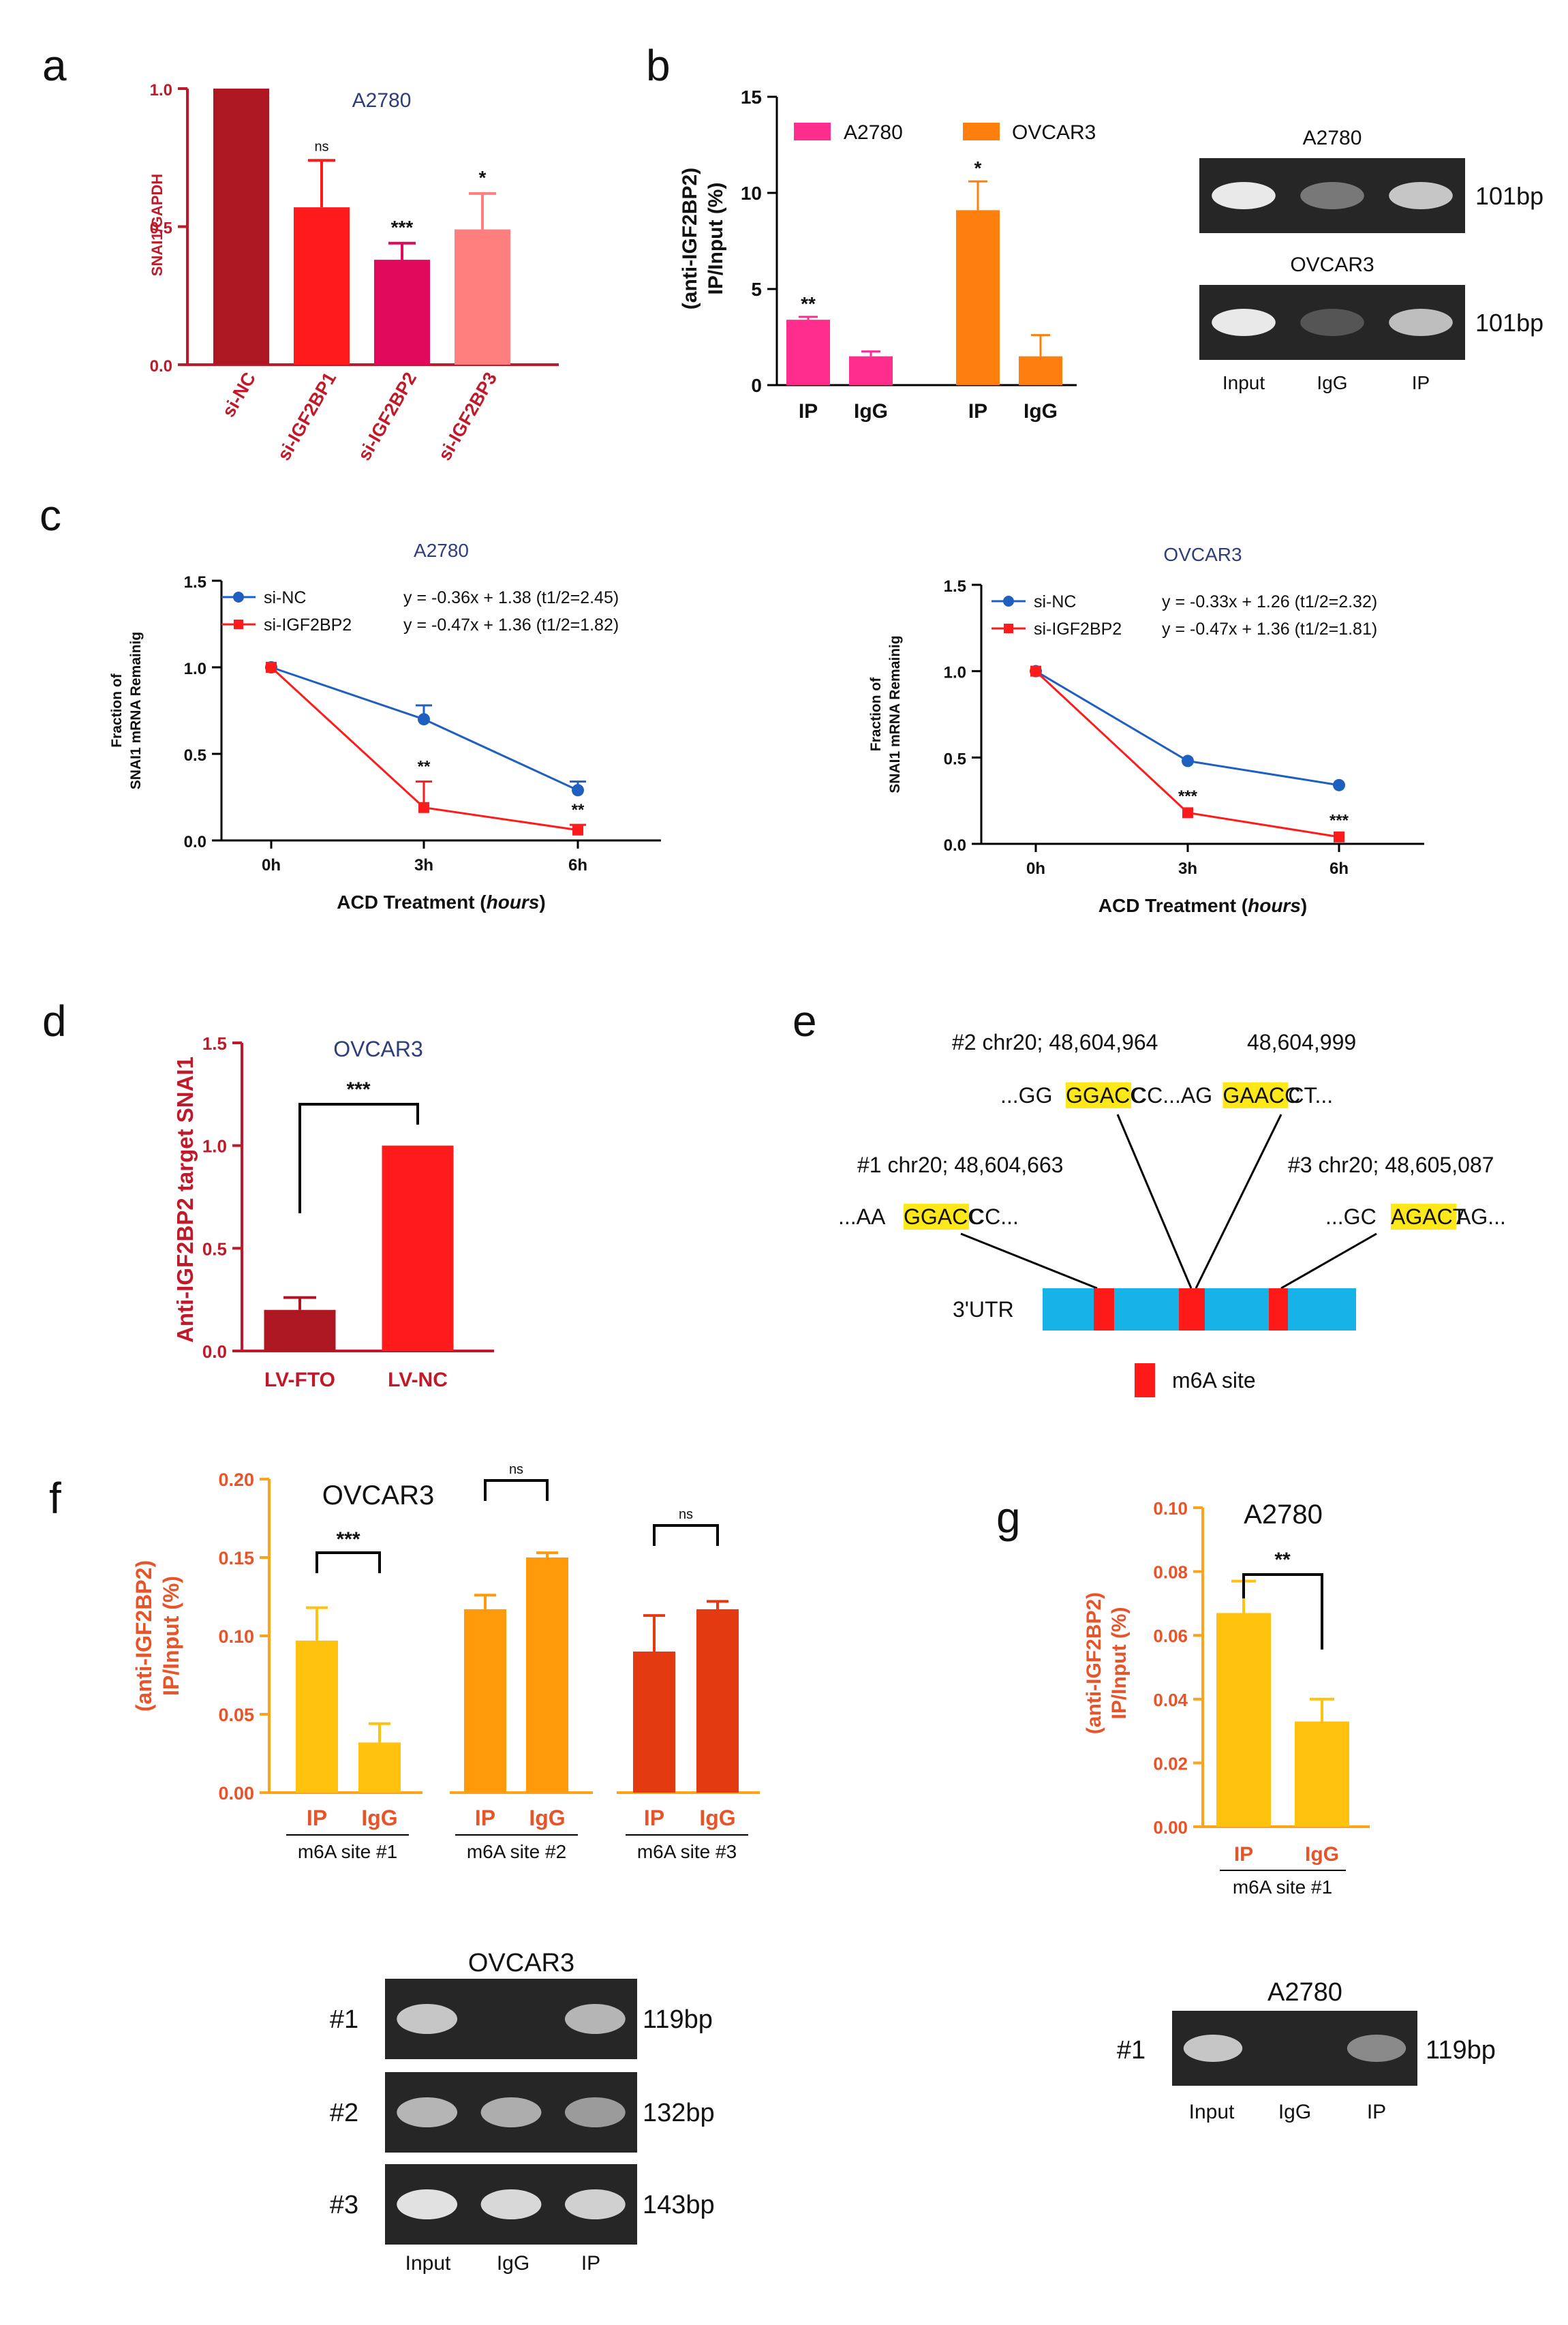  What do you see at coordinates (1461, 2050) in the screenshot?
I see `gel-g-size-label: 119bp` at bounding box center [1461, 2050].